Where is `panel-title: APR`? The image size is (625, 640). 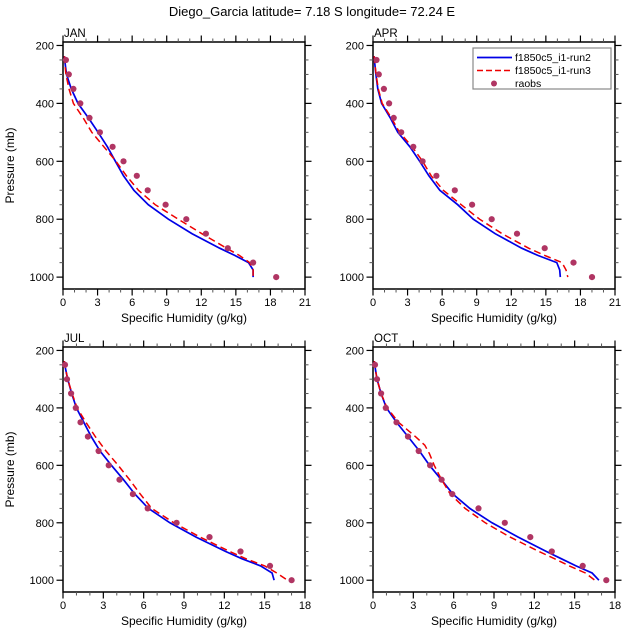 panel-title: APR is located at coordinates (386, 34).